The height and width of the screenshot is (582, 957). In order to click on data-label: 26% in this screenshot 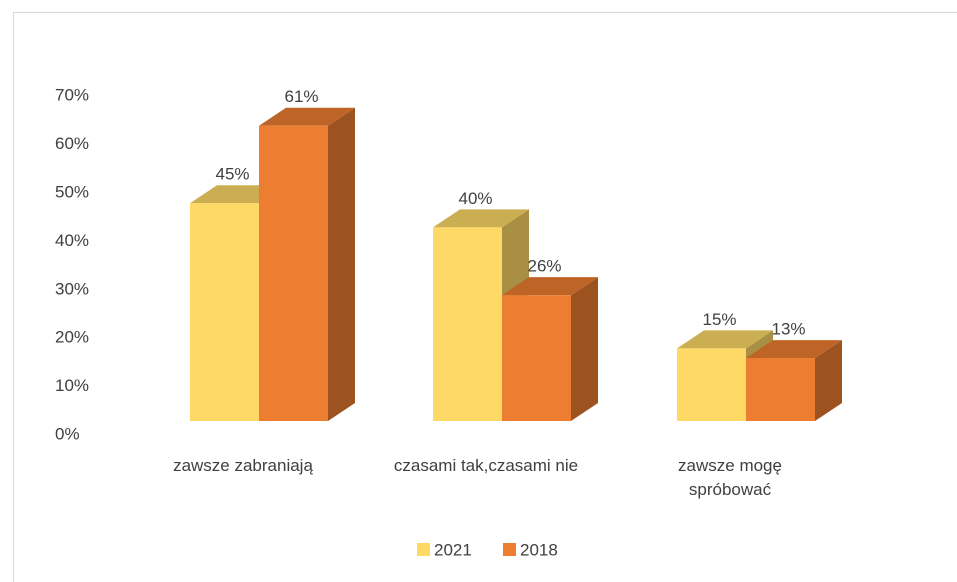, I will do `click(544, 266)`.